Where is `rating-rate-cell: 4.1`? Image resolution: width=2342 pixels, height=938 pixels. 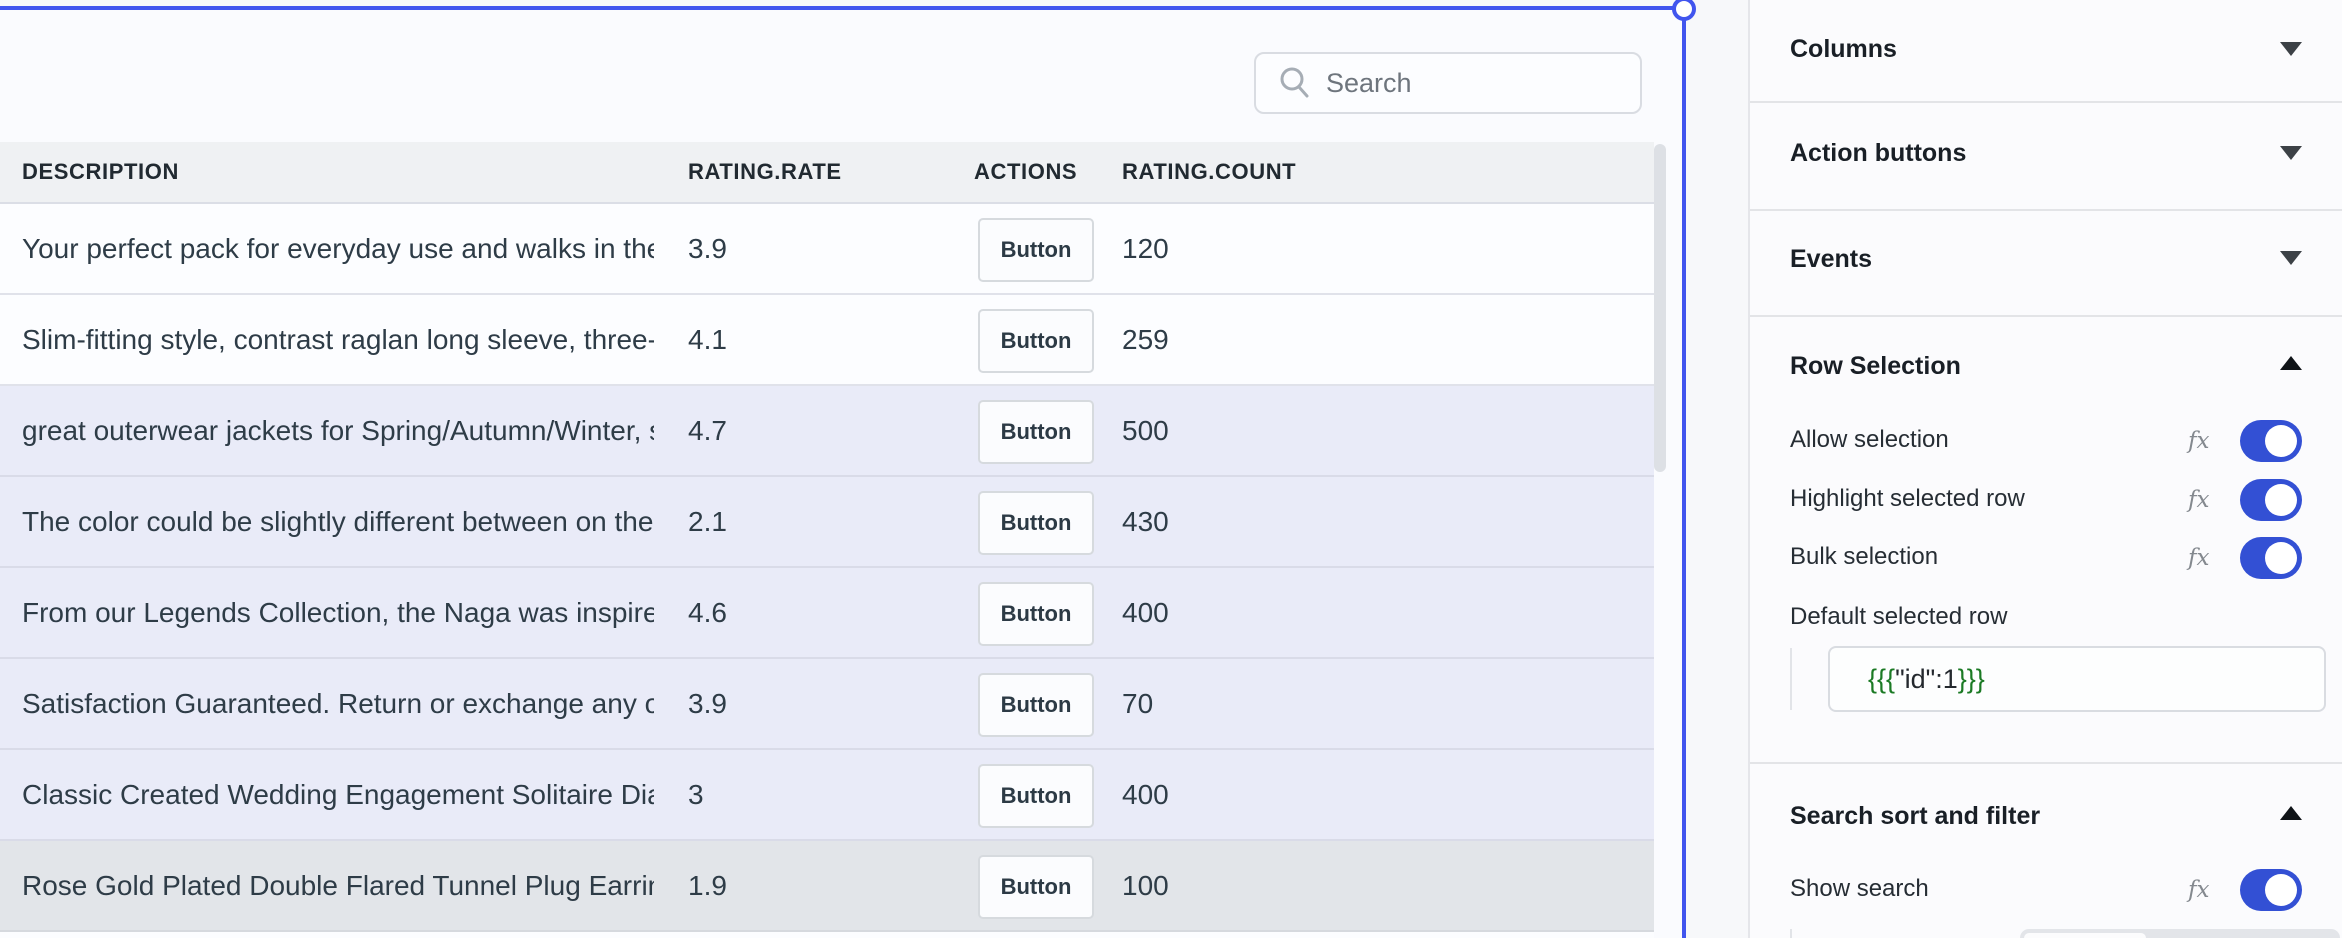
rating-rate-cell: 4.1 is located at coordinates (707, 339).